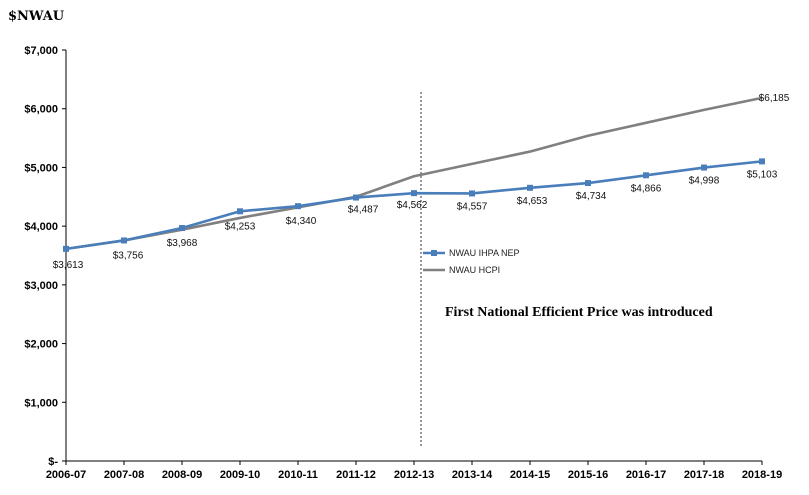 Image resolution: width=809 pixels, height=495 pixels. What do you see at coordinates (182, 475) in the screenshot?
I see `x-tick-label: 2008-09` at bounding box center [182, 475].